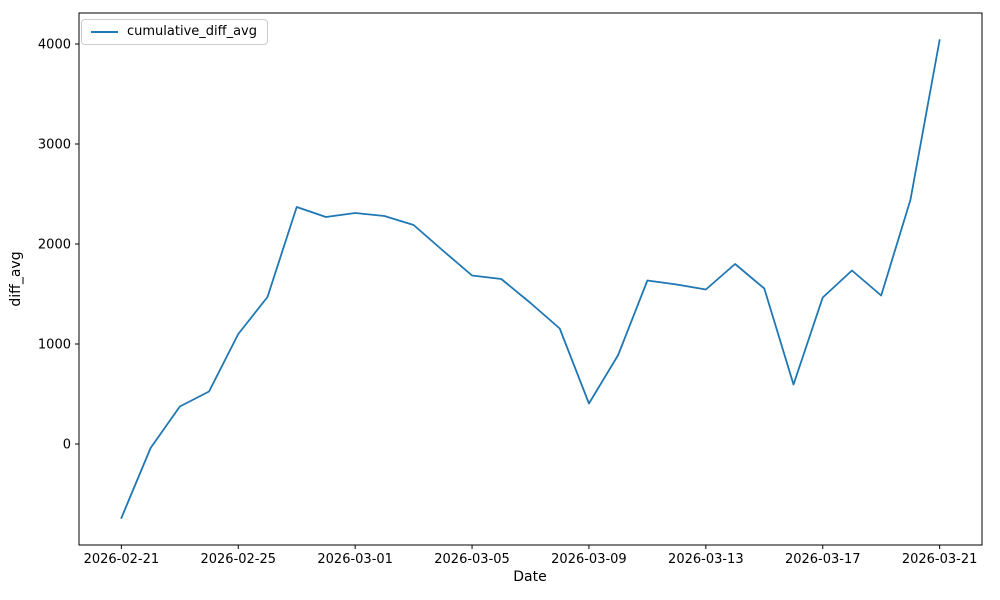  What do you see at coordinates (355, 559) in the screenshot?
I see `x-tick-label: 2026-03-01` at bounding box center [355, 559].